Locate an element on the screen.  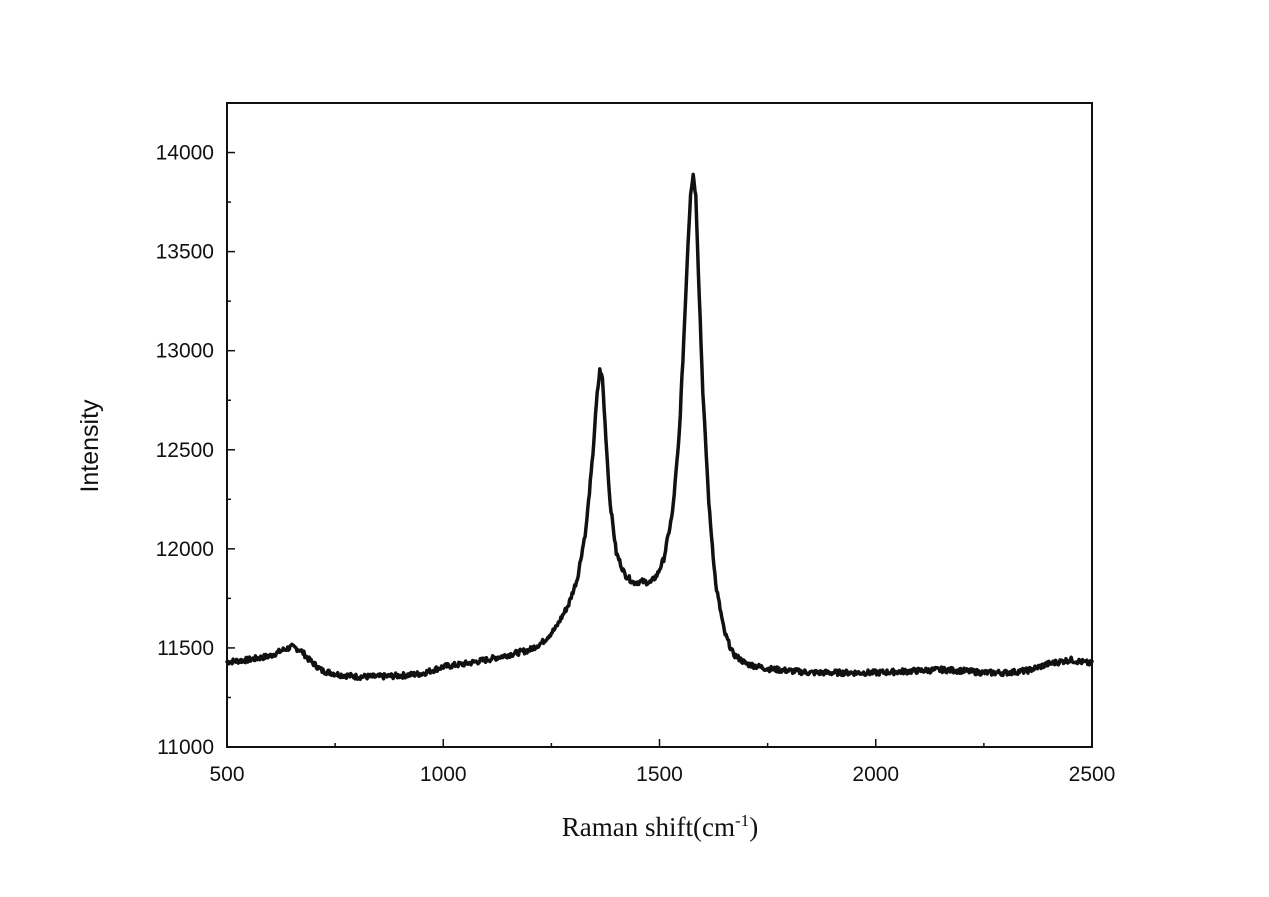
y-tick-label: 11500 is located at coordinates (185, 648).